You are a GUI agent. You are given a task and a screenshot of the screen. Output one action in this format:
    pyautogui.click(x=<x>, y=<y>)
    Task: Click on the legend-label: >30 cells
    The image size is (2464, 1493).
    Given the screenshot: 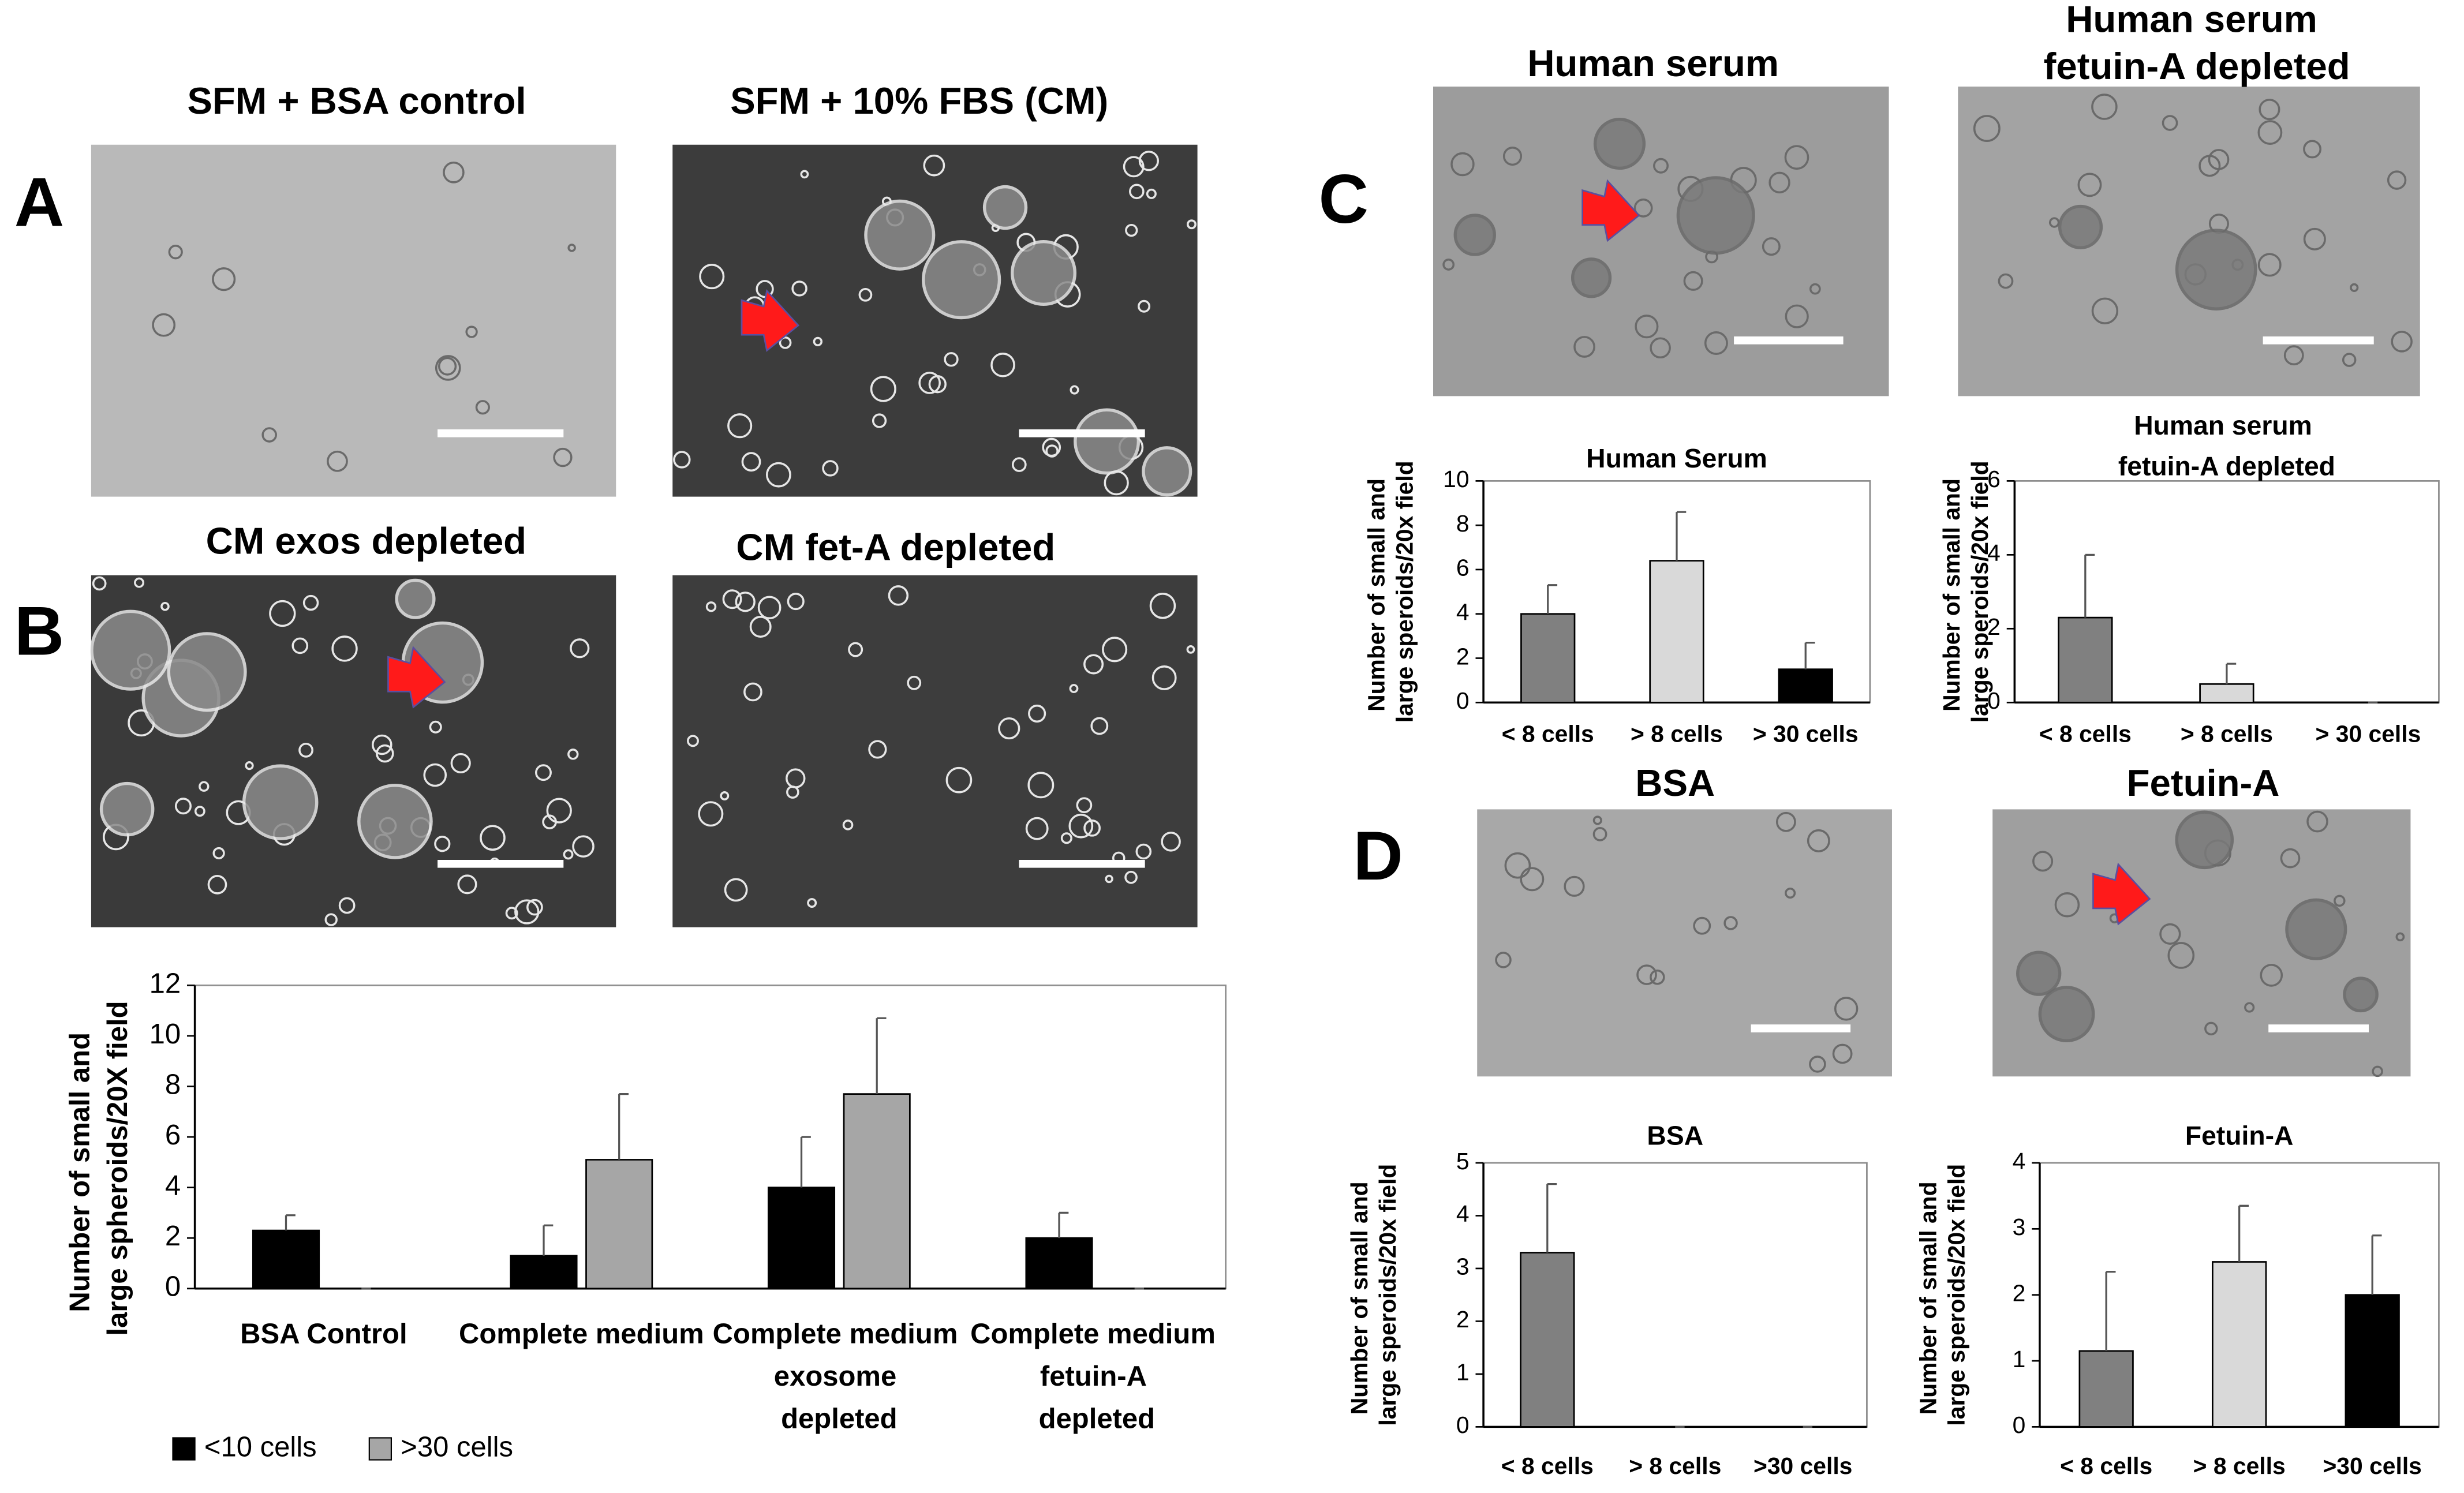 What is the action you would take?
    pyautogui.click(x=457, y=1446)
    